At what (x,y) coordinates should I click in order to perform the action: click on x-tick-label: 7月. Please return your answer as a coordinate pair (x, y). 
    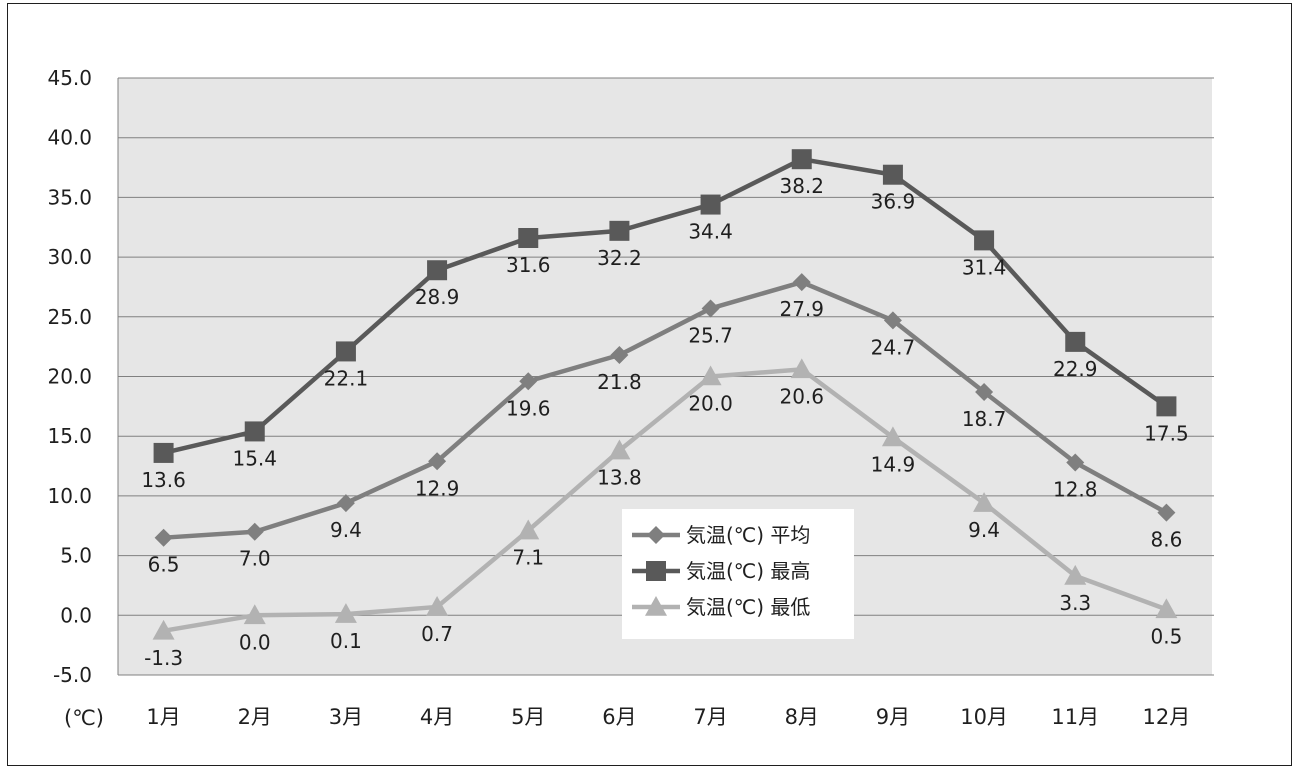
    Looking at the image, I should click on (710, 717).